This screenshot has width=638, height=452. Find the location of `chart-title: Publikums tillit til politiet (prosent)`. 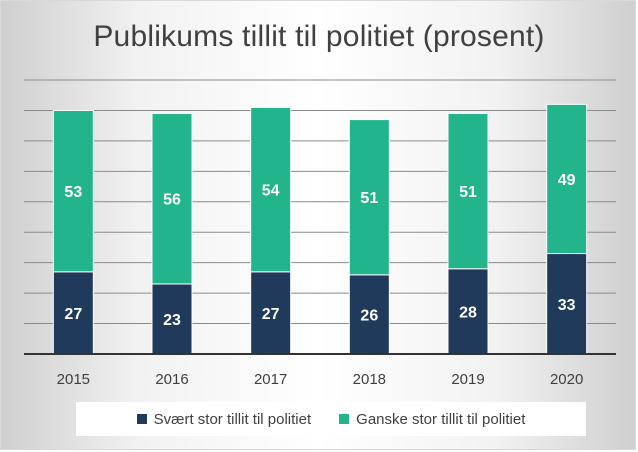

chart-title: Publikums tillit til politiet (prosent) is located at coordinates (319, 36).